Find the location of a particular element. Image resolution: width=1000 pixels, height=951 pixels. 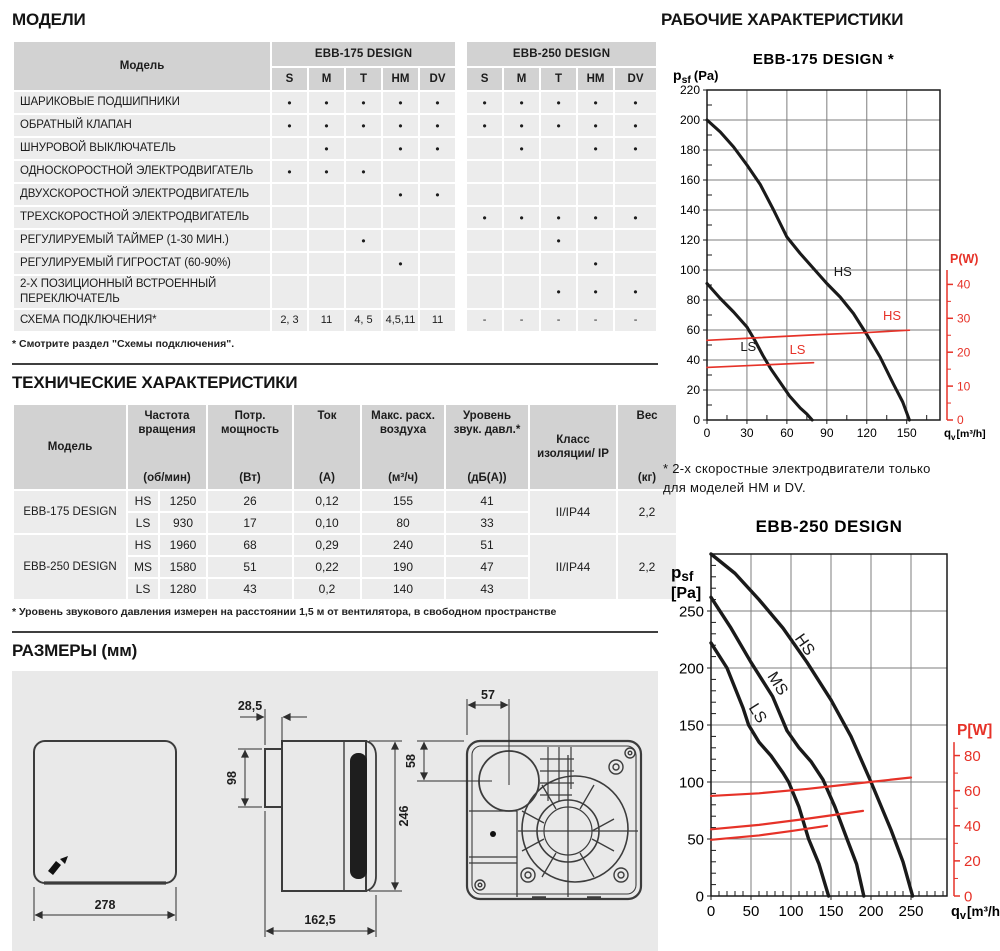

tech-section-title: ТЕХНИЧЕСКИЕ ХАРАКТЕРИСТИКИ is located at coordinates (155, 382).